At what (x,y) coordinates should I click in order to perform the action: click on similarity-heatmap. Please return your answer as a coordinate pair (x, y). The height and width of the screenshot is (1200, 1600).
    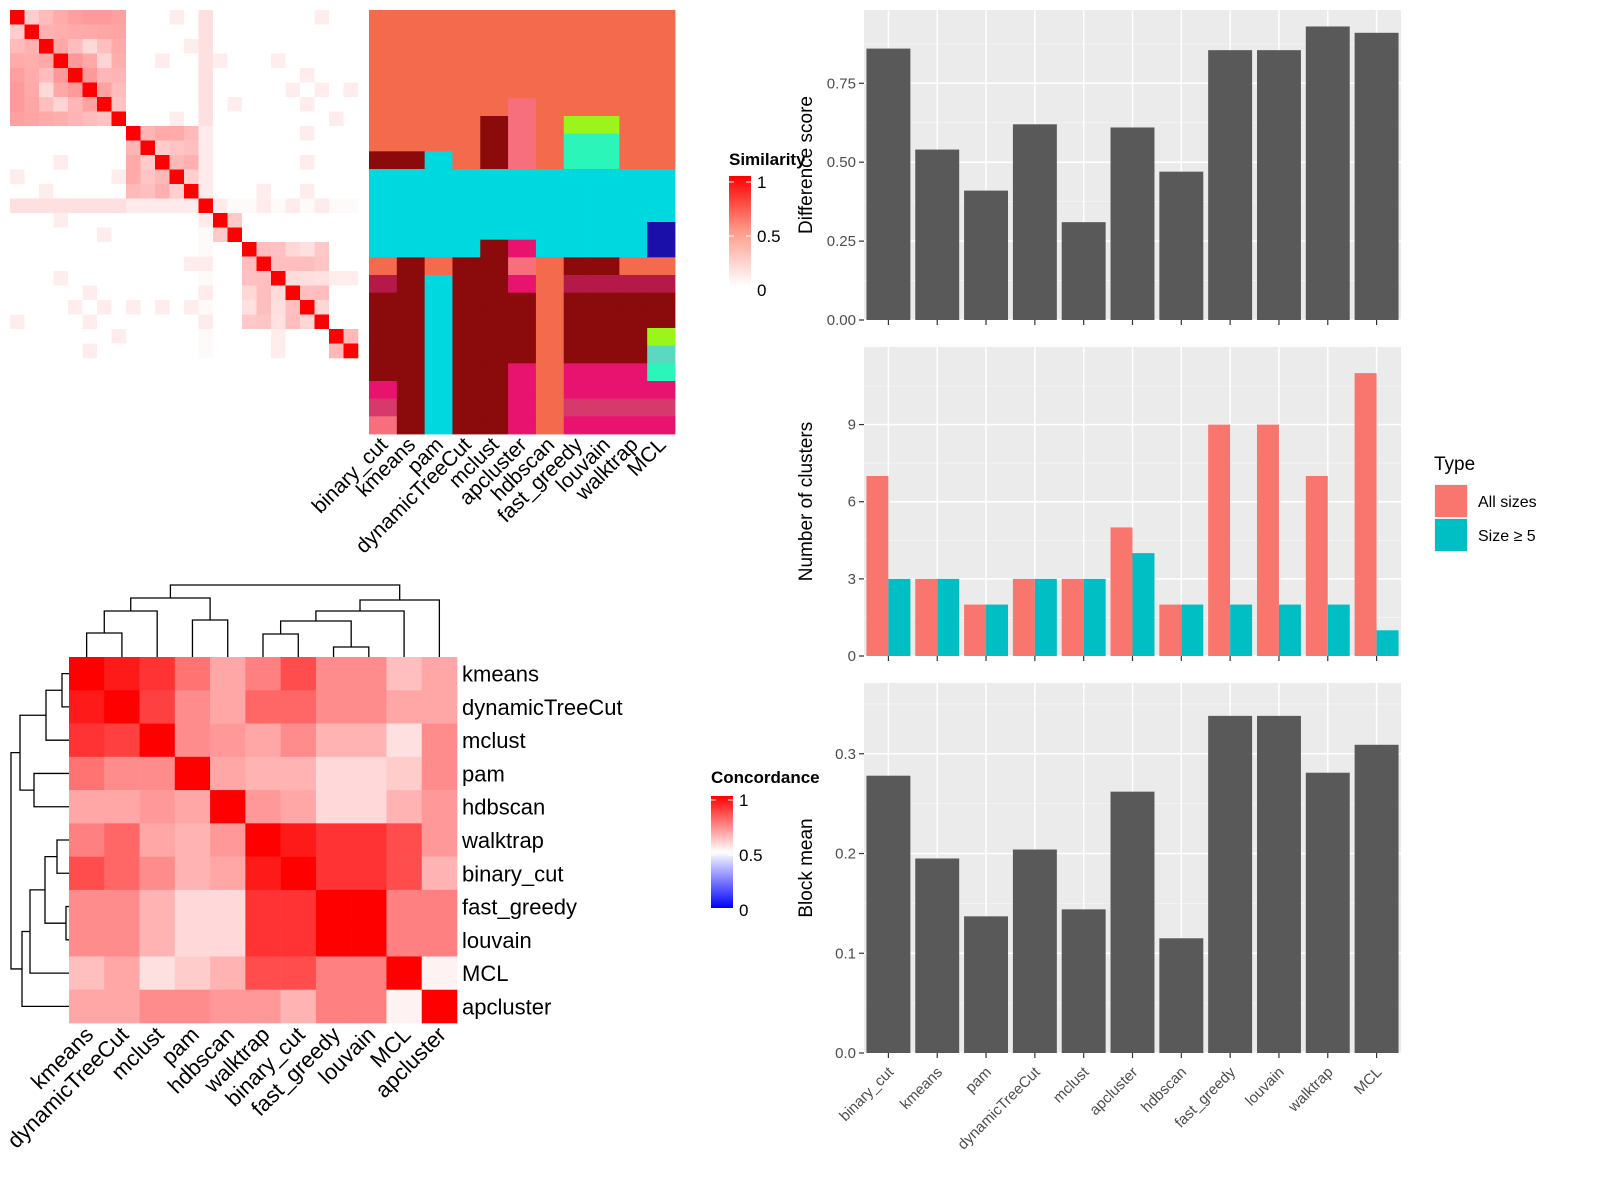
    Looking at the image, I should click on (184, 184).